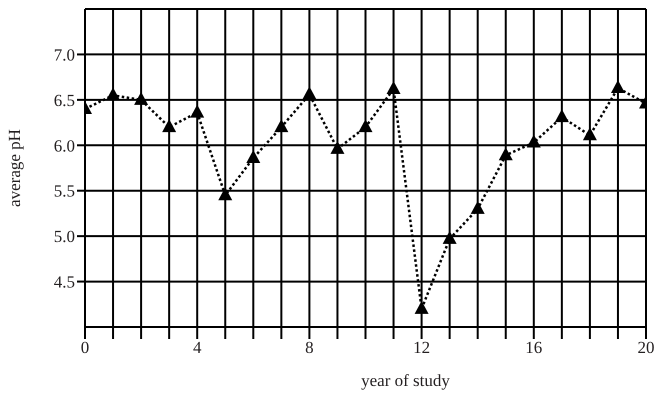 This screenshot has width=668, height=403. I want to click on y-tick-label: 6.0, so click(64, 146).